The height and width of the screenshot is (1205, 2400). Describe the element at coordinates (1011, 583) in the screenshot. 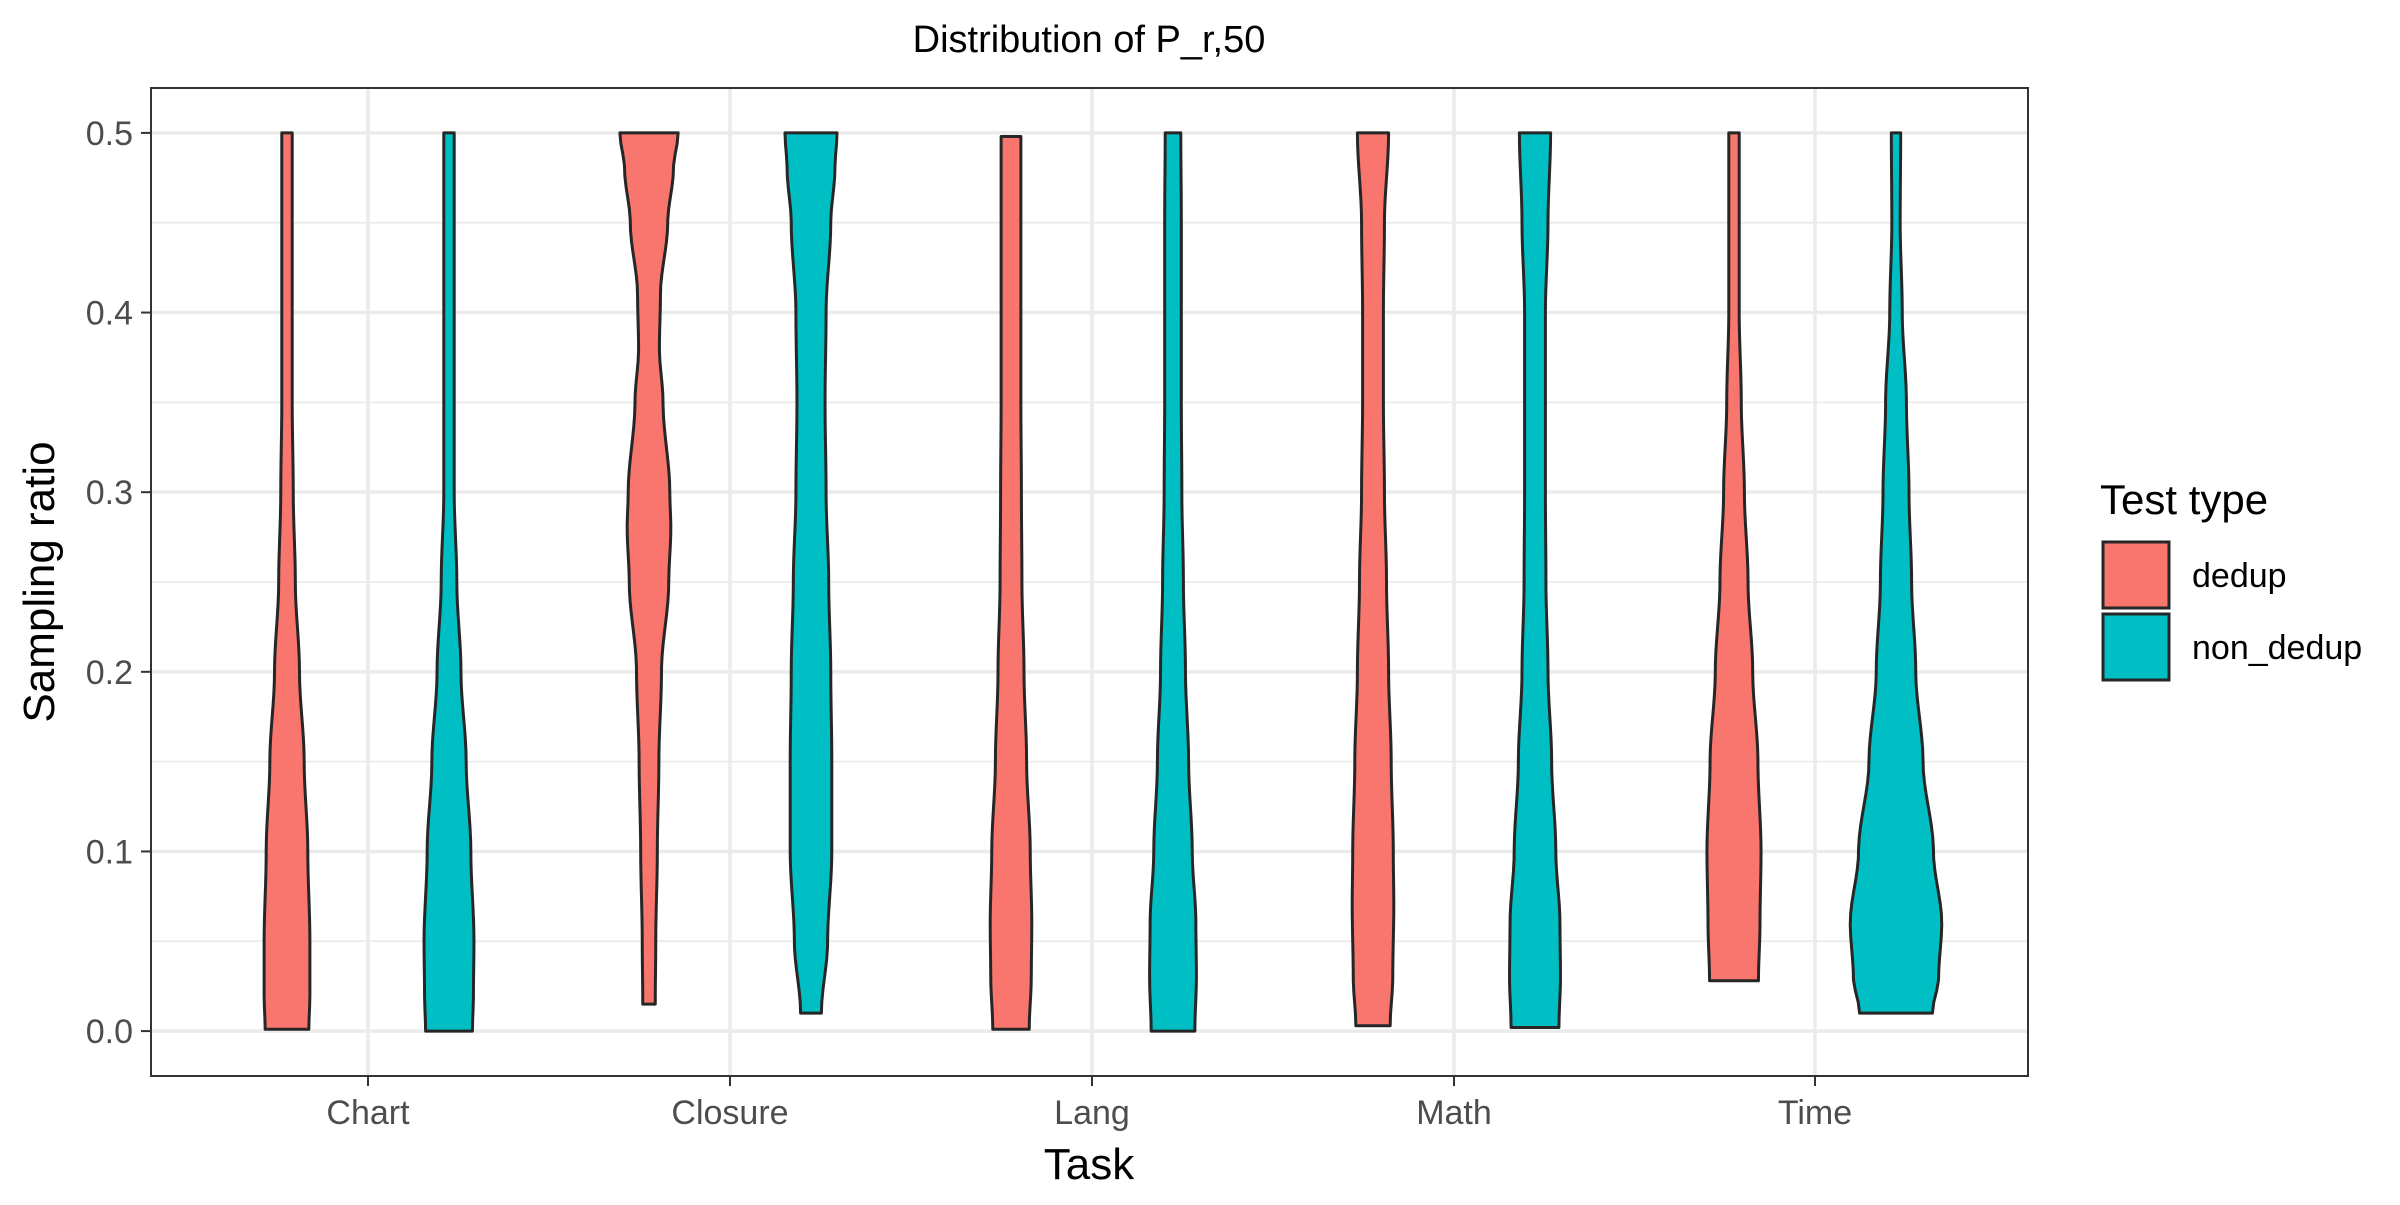

I see `violin-dedup-lang` at that location.